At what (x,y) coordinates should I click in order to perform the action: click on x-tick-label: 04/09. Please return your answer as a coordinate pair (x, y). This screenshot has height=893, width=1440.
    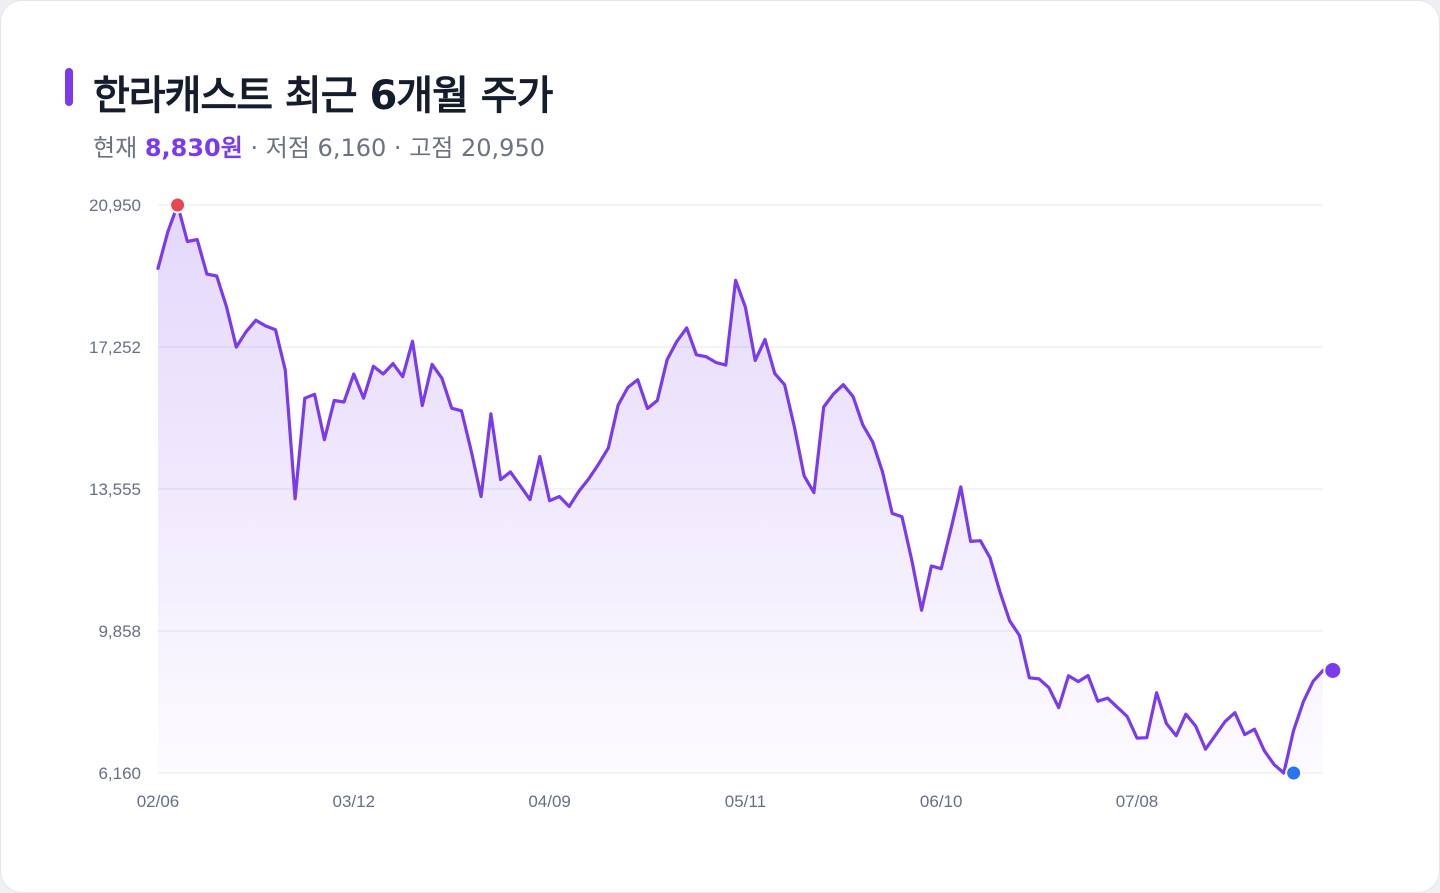
    Looking at the image, I should click on (549, 801).